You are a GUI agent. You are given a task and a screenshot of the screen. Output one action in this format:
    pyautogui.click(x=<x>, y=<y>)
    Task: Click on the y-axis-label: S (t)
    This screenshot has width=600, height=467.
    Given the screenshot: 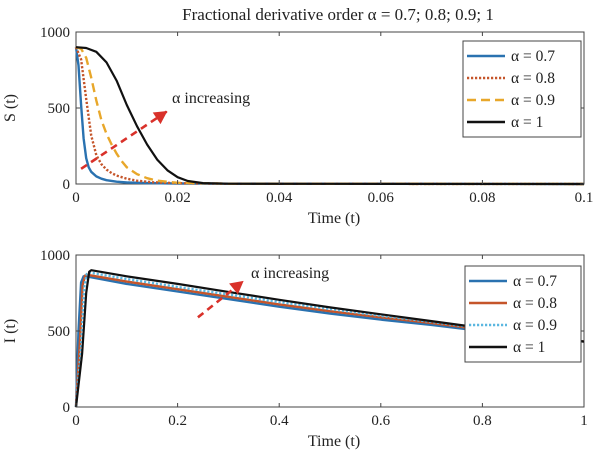 What is the action you would take?
    pyautogui.click(x=10, y=108)
    